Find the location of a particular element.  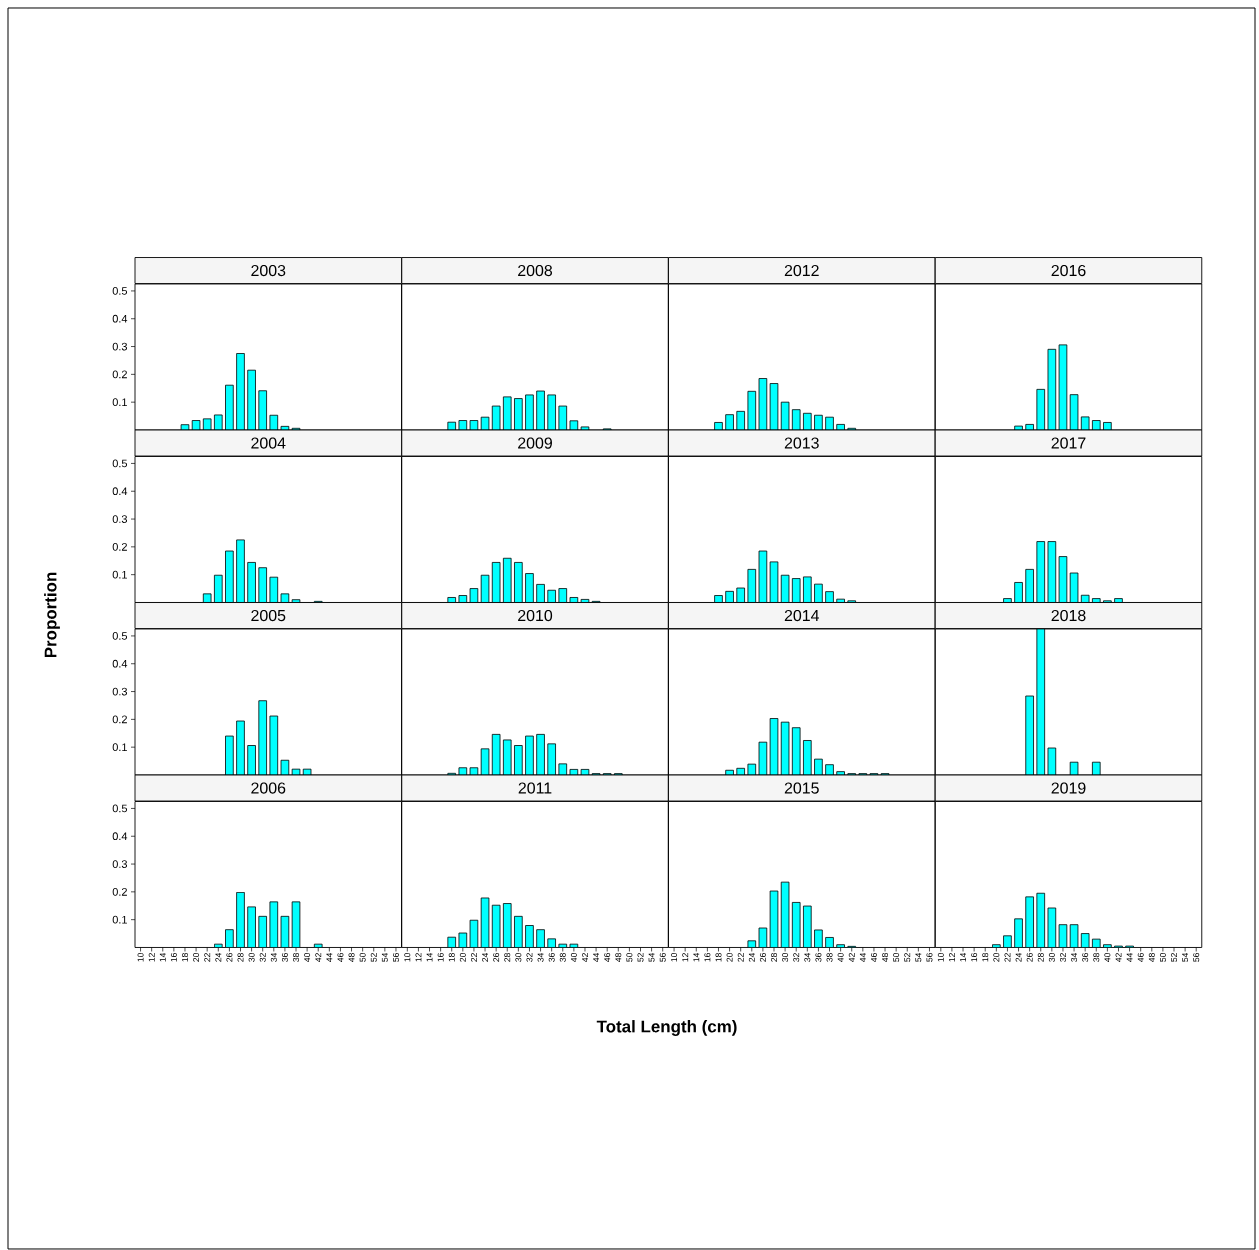

chart-title: 2005 is located at coordinates (268, 615).